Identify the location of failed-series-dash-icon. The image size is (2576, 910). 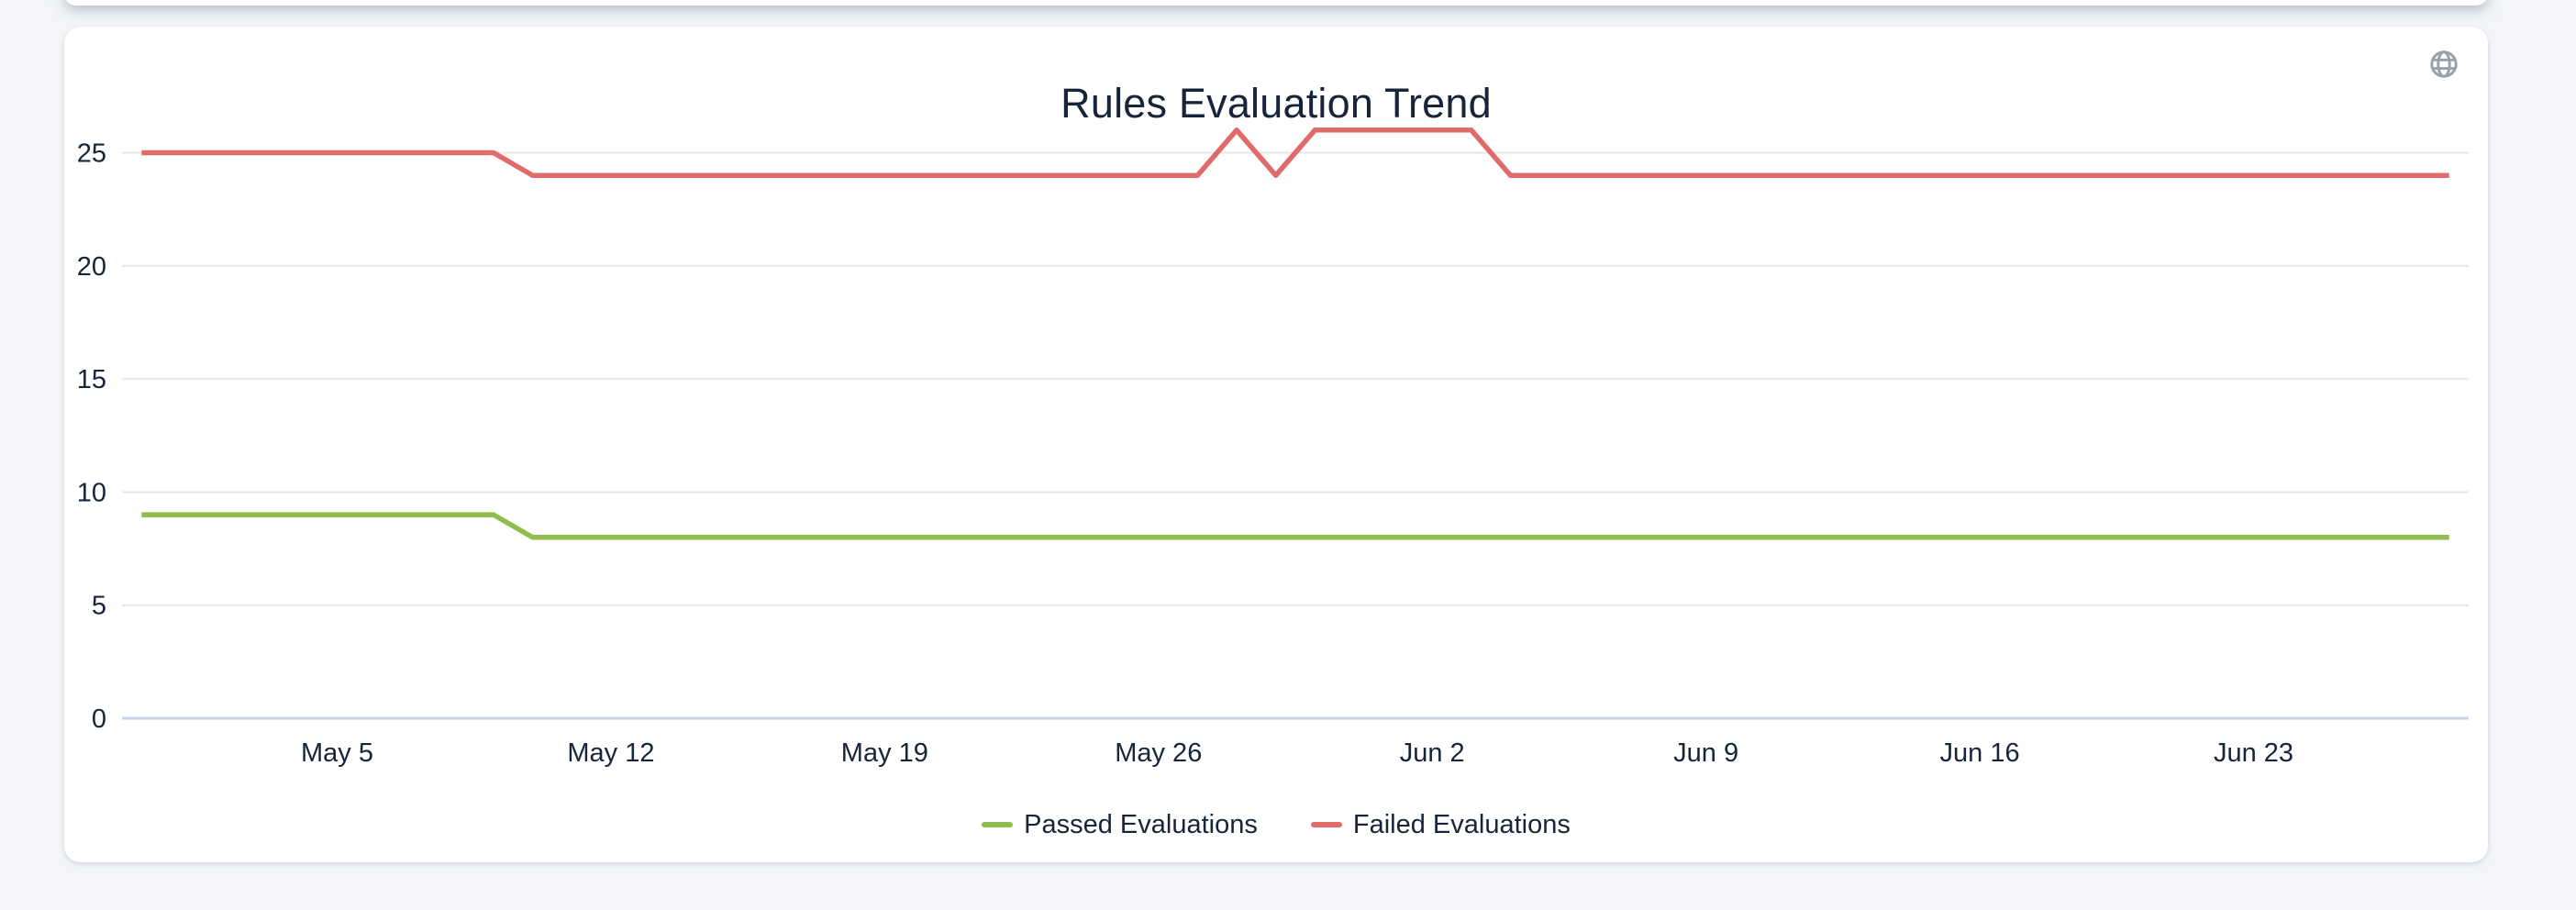
(1326, 824).